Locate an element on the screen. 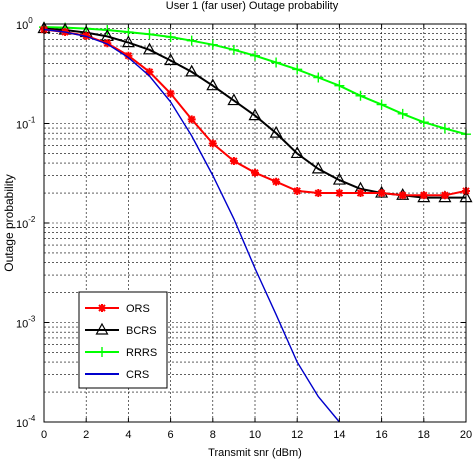  x-tick-label: 14 is located at coordinates (339, 435).